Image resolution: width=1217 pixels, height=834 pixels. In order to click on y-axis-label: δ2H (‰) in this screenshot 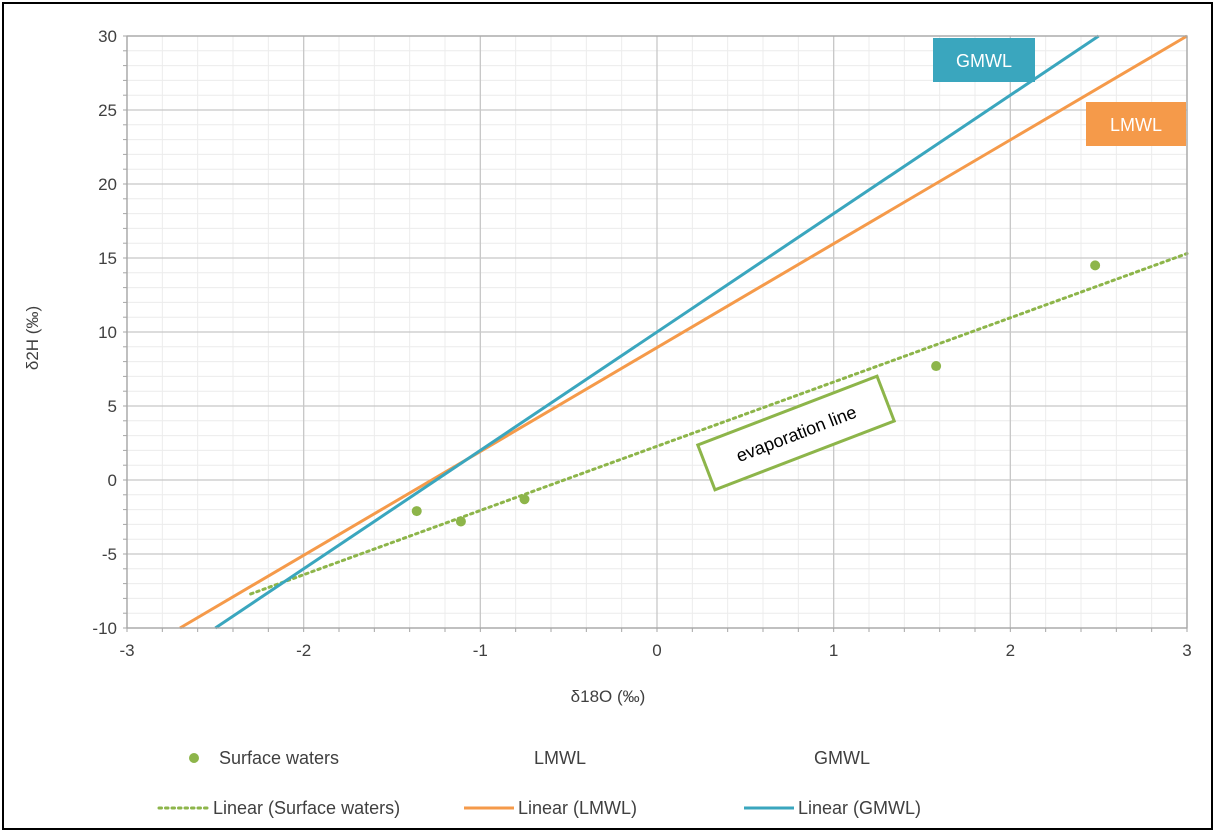, I will do `click(32, 338)`.